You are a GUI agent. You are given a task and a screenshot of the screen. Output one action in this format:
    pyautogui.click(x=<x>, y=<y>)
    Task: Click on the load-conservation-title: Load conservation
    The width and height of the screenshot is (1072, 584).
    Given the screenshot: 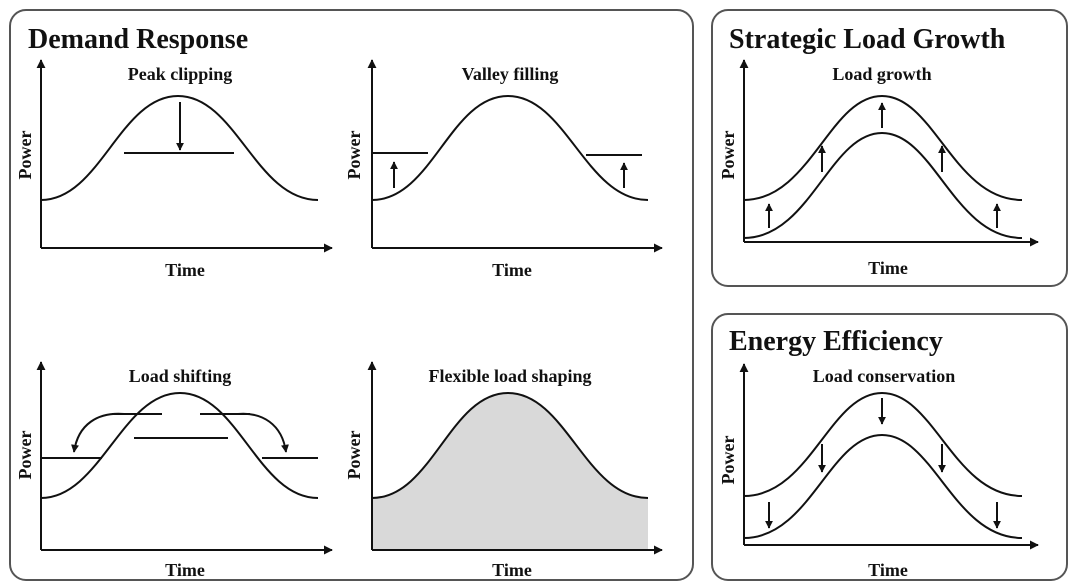 What is the action you would take?
    pyautogui.click(x=884, y=376)
    